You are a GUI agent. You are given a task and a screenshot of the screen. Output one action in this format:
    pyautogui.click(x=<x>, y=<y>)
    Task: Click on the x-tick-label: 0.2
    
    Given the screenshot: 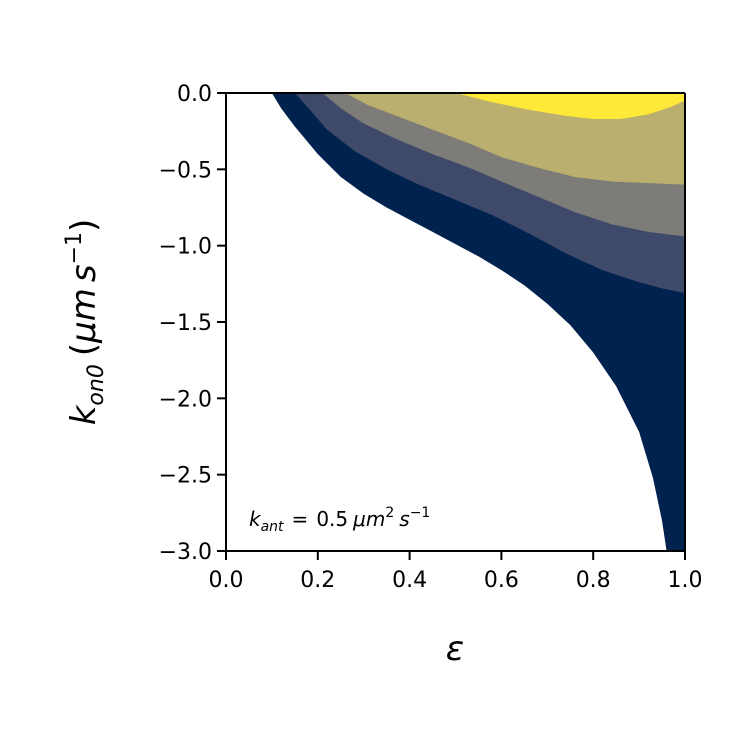 What is the action you would take?
    pyautogui.click(x=317, y=580)
    